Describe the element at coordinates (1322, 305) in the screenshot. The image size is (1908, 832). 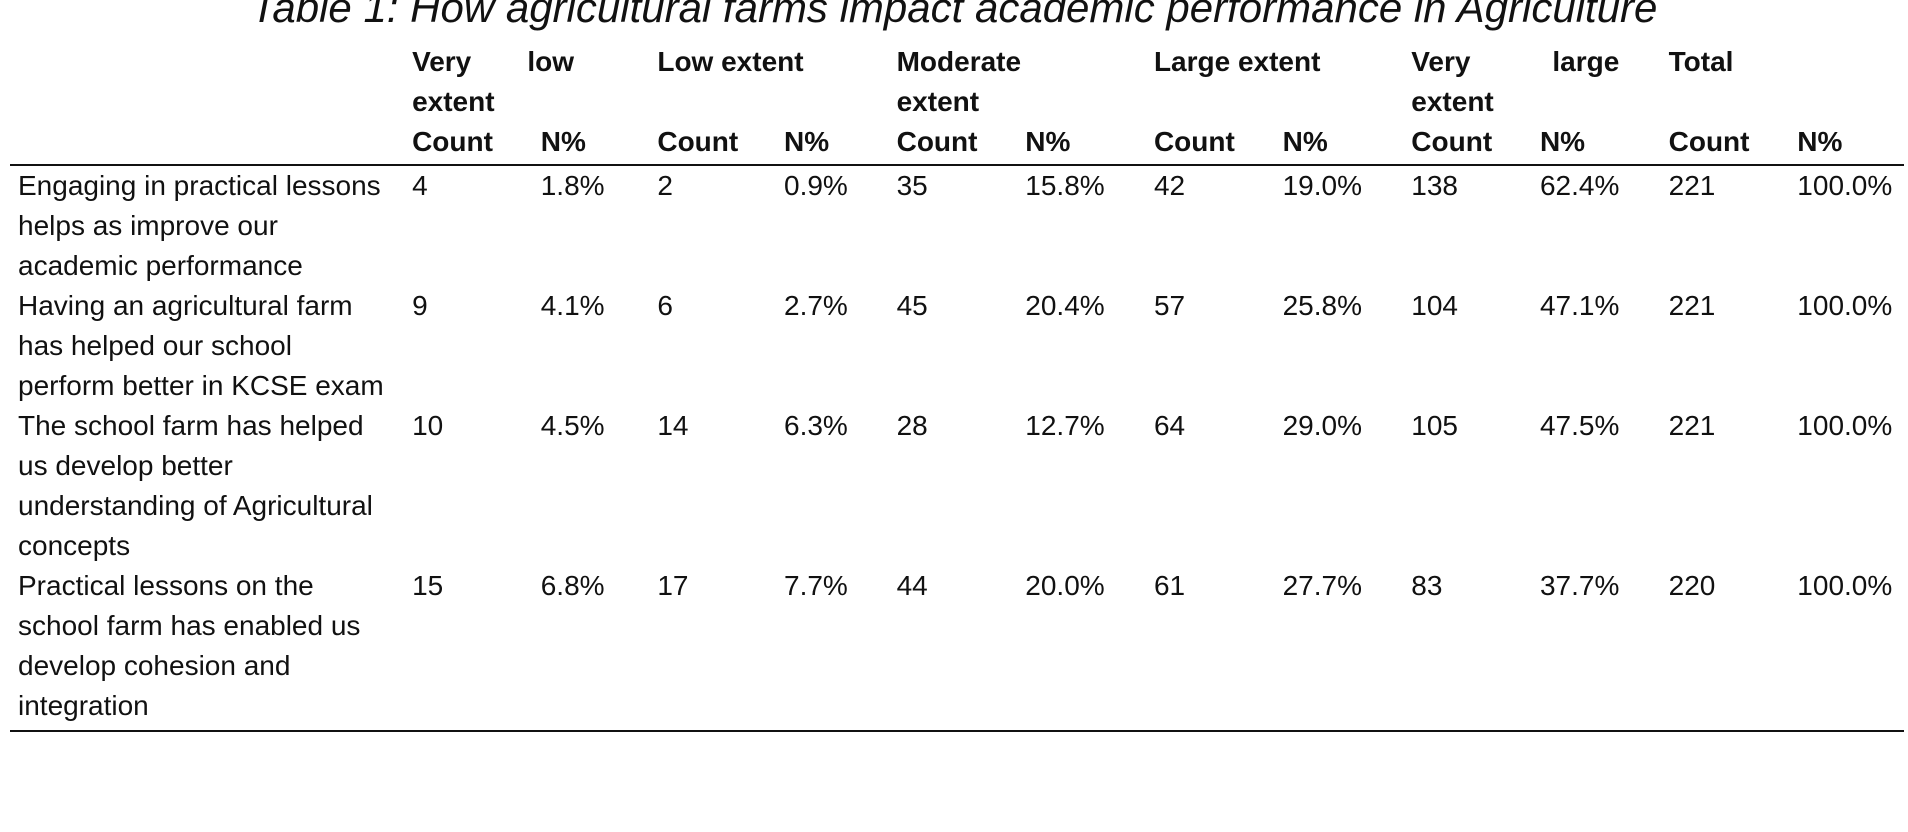
I see `table-cell: 25.8%` at that location.